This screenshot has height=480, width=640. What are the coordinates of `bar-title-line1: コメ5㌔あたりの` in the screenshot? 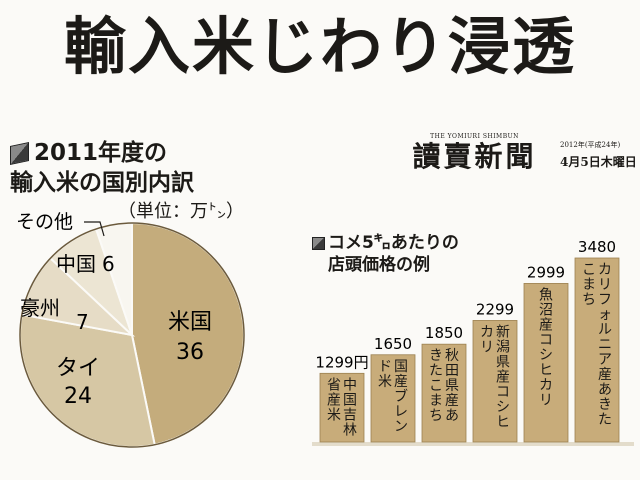 It's located at (393, 243).